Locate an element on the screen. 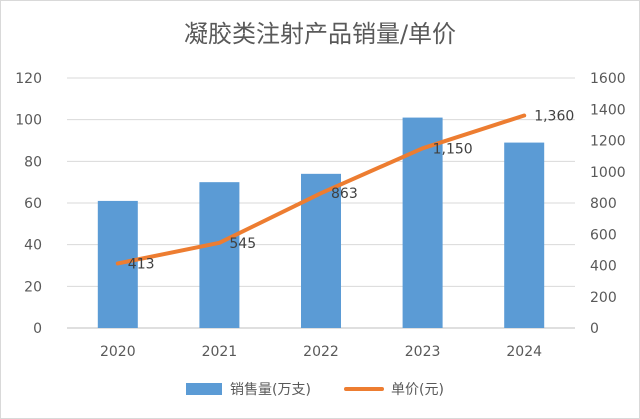 Image resolution: width=640 pixels, height=419 pixels. legend: 销售量(万支) 单价(元) is located at coordinates (315, 390).